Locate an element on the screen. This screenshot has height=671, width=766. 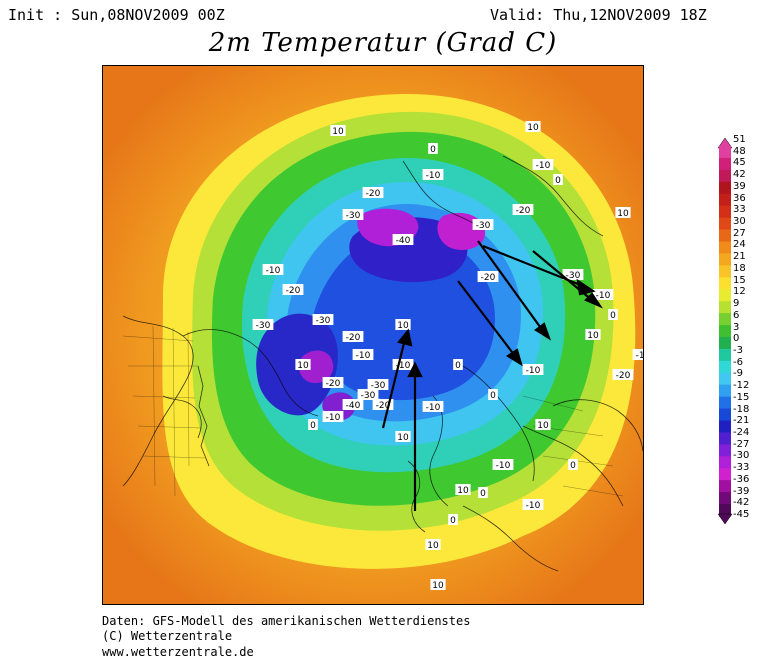
isotherm-label: -30 is located at coordinates (263, 326).